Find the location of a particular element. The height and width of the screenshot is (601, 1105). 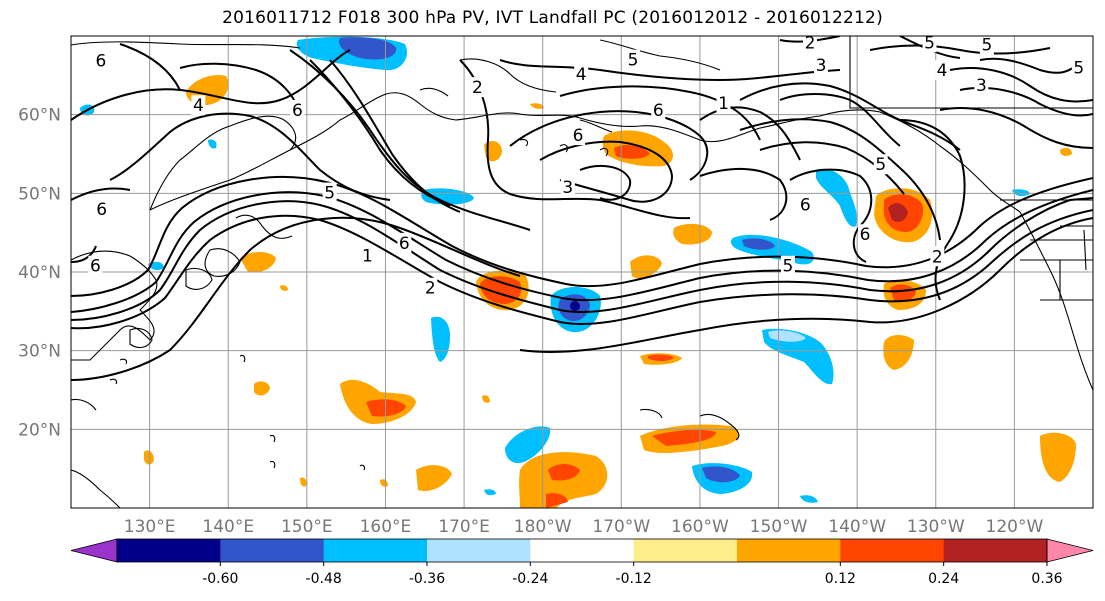

lon-label: 140°W is located at coordinates (857, 527).